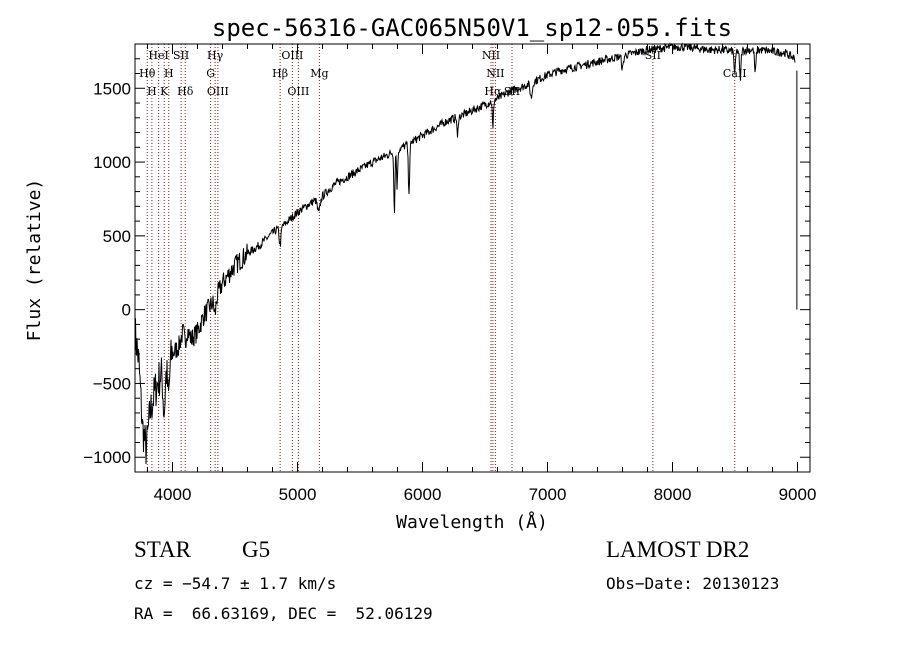  I want to click on spectral-line-label: Mg, so click(319, 73).